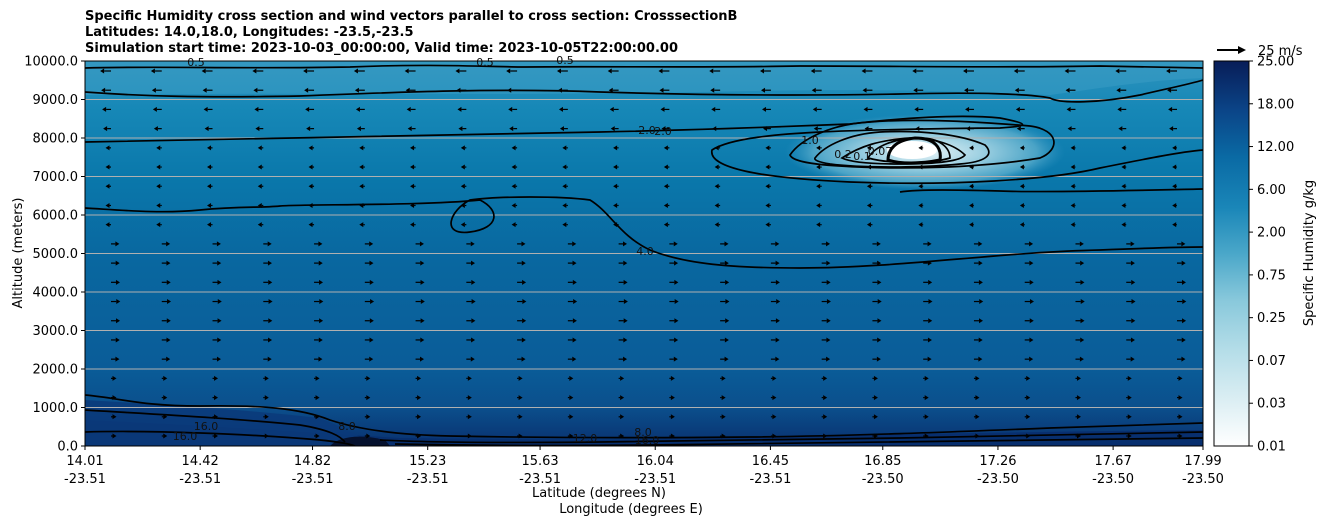 Image resolution: width=1326 pixels, height=526 pixels. What do you see at coordinates (843, 154) in the screenshot?
I see `contour-label: 0.2` at bounding box center [843, 154].